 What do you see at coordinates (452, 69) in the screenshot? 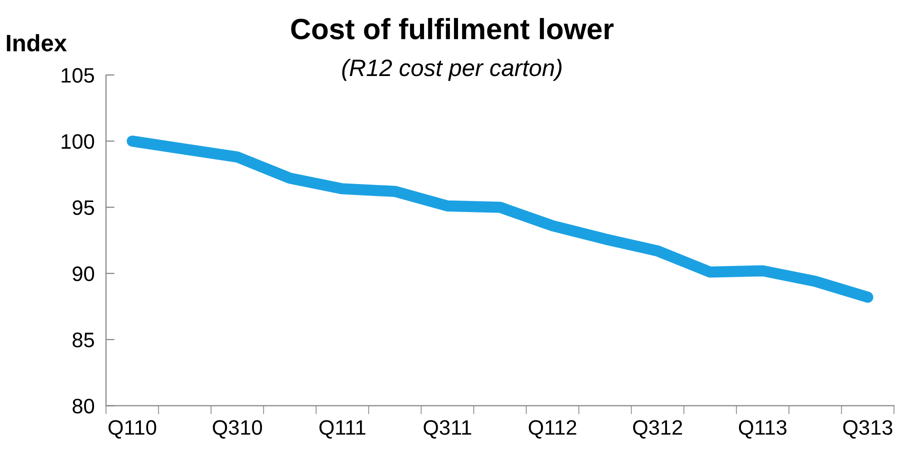
I see `chart-subtitle: (R12 cost per carton)` at bounding box center [452, 69].